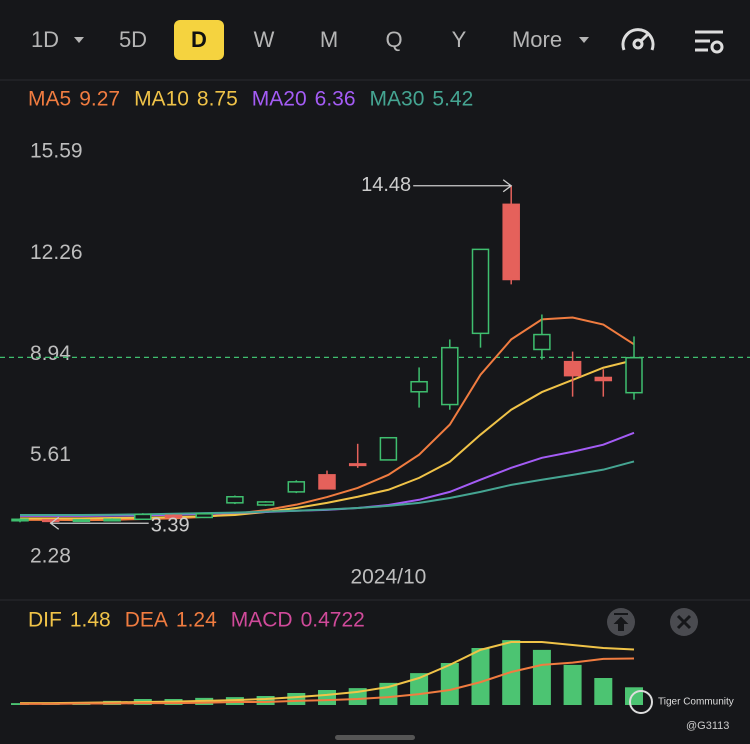  I want to click on y-tick-label: 15.59, so click(56, 151).